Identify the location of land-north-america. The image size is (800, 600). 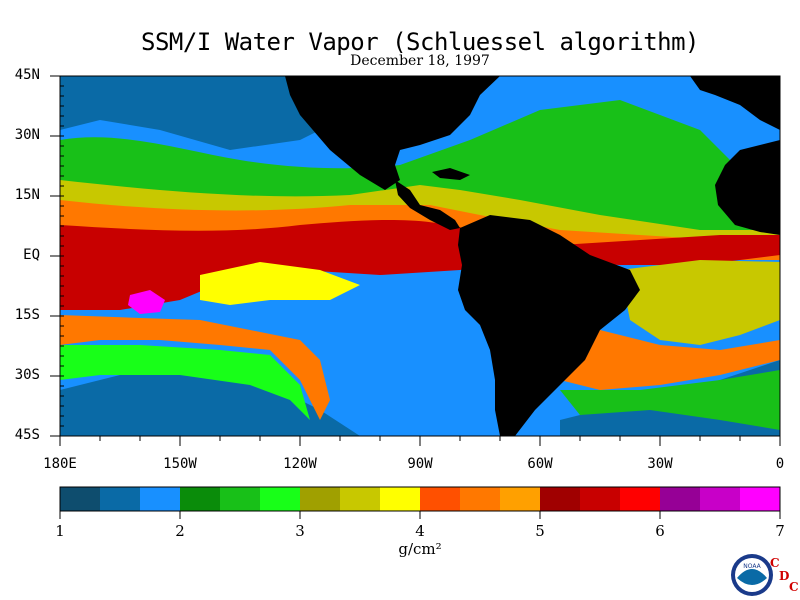
(392, 133).